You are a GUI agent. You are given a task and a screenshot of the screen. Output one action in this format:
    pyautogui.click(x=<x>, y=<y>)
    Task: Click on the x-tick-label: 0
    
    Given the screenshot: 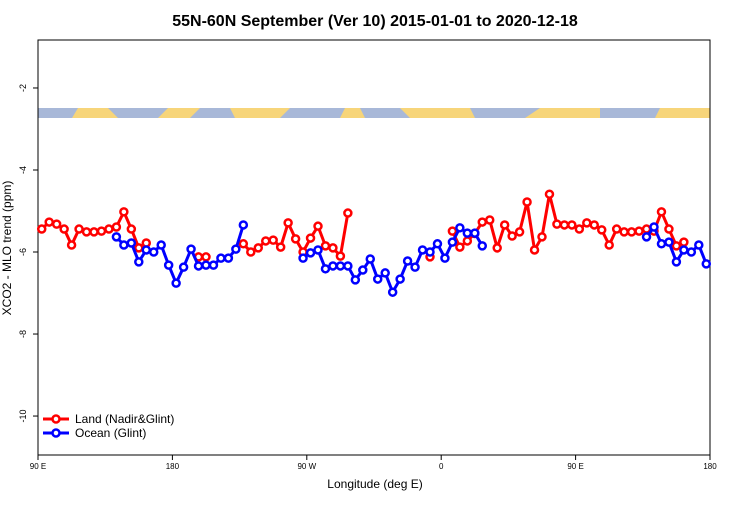 What is the action you would take?
    pyautogui.click(x=441, y=466)
    